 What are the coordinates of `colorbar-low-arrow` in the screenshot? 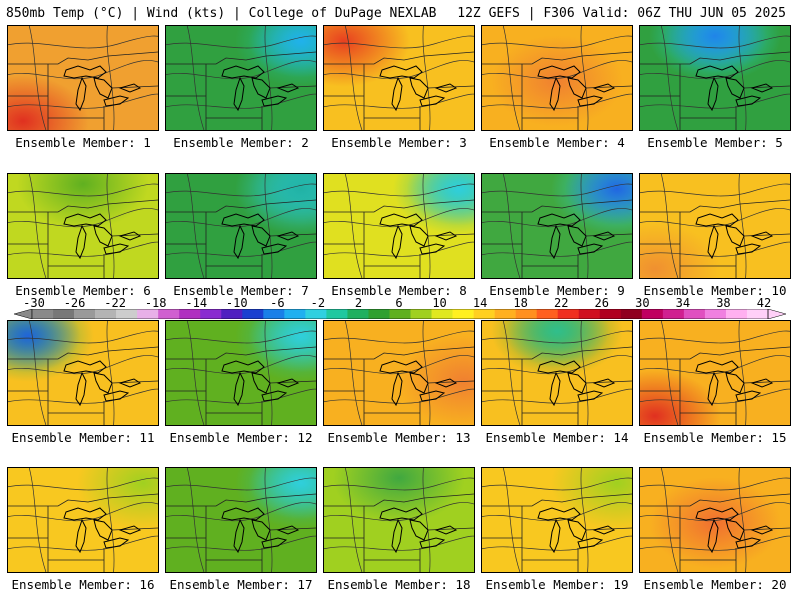 It's located at (23, 314).